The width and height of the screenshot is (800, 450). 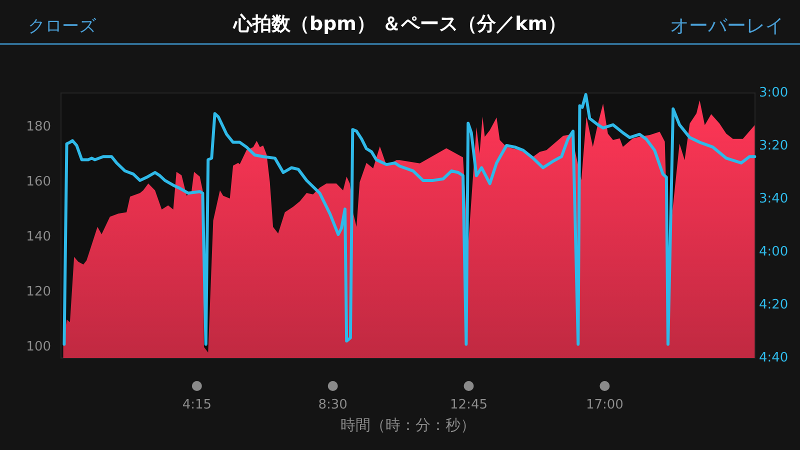 What do you see at coordinates (773, 358) in the screenshot?
I see `y2-tick-label: 4:40` at bounding box center [773, 358].